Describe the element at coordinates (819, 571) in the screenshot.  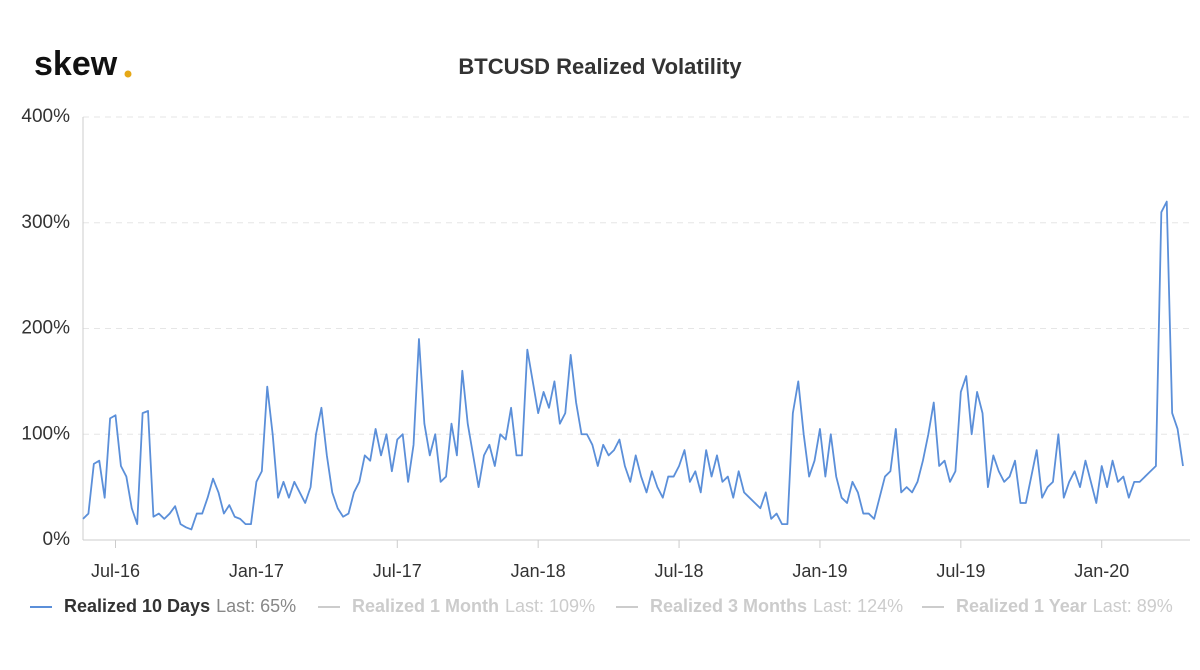
I see `x-tick-label: Jan-19` at that location.